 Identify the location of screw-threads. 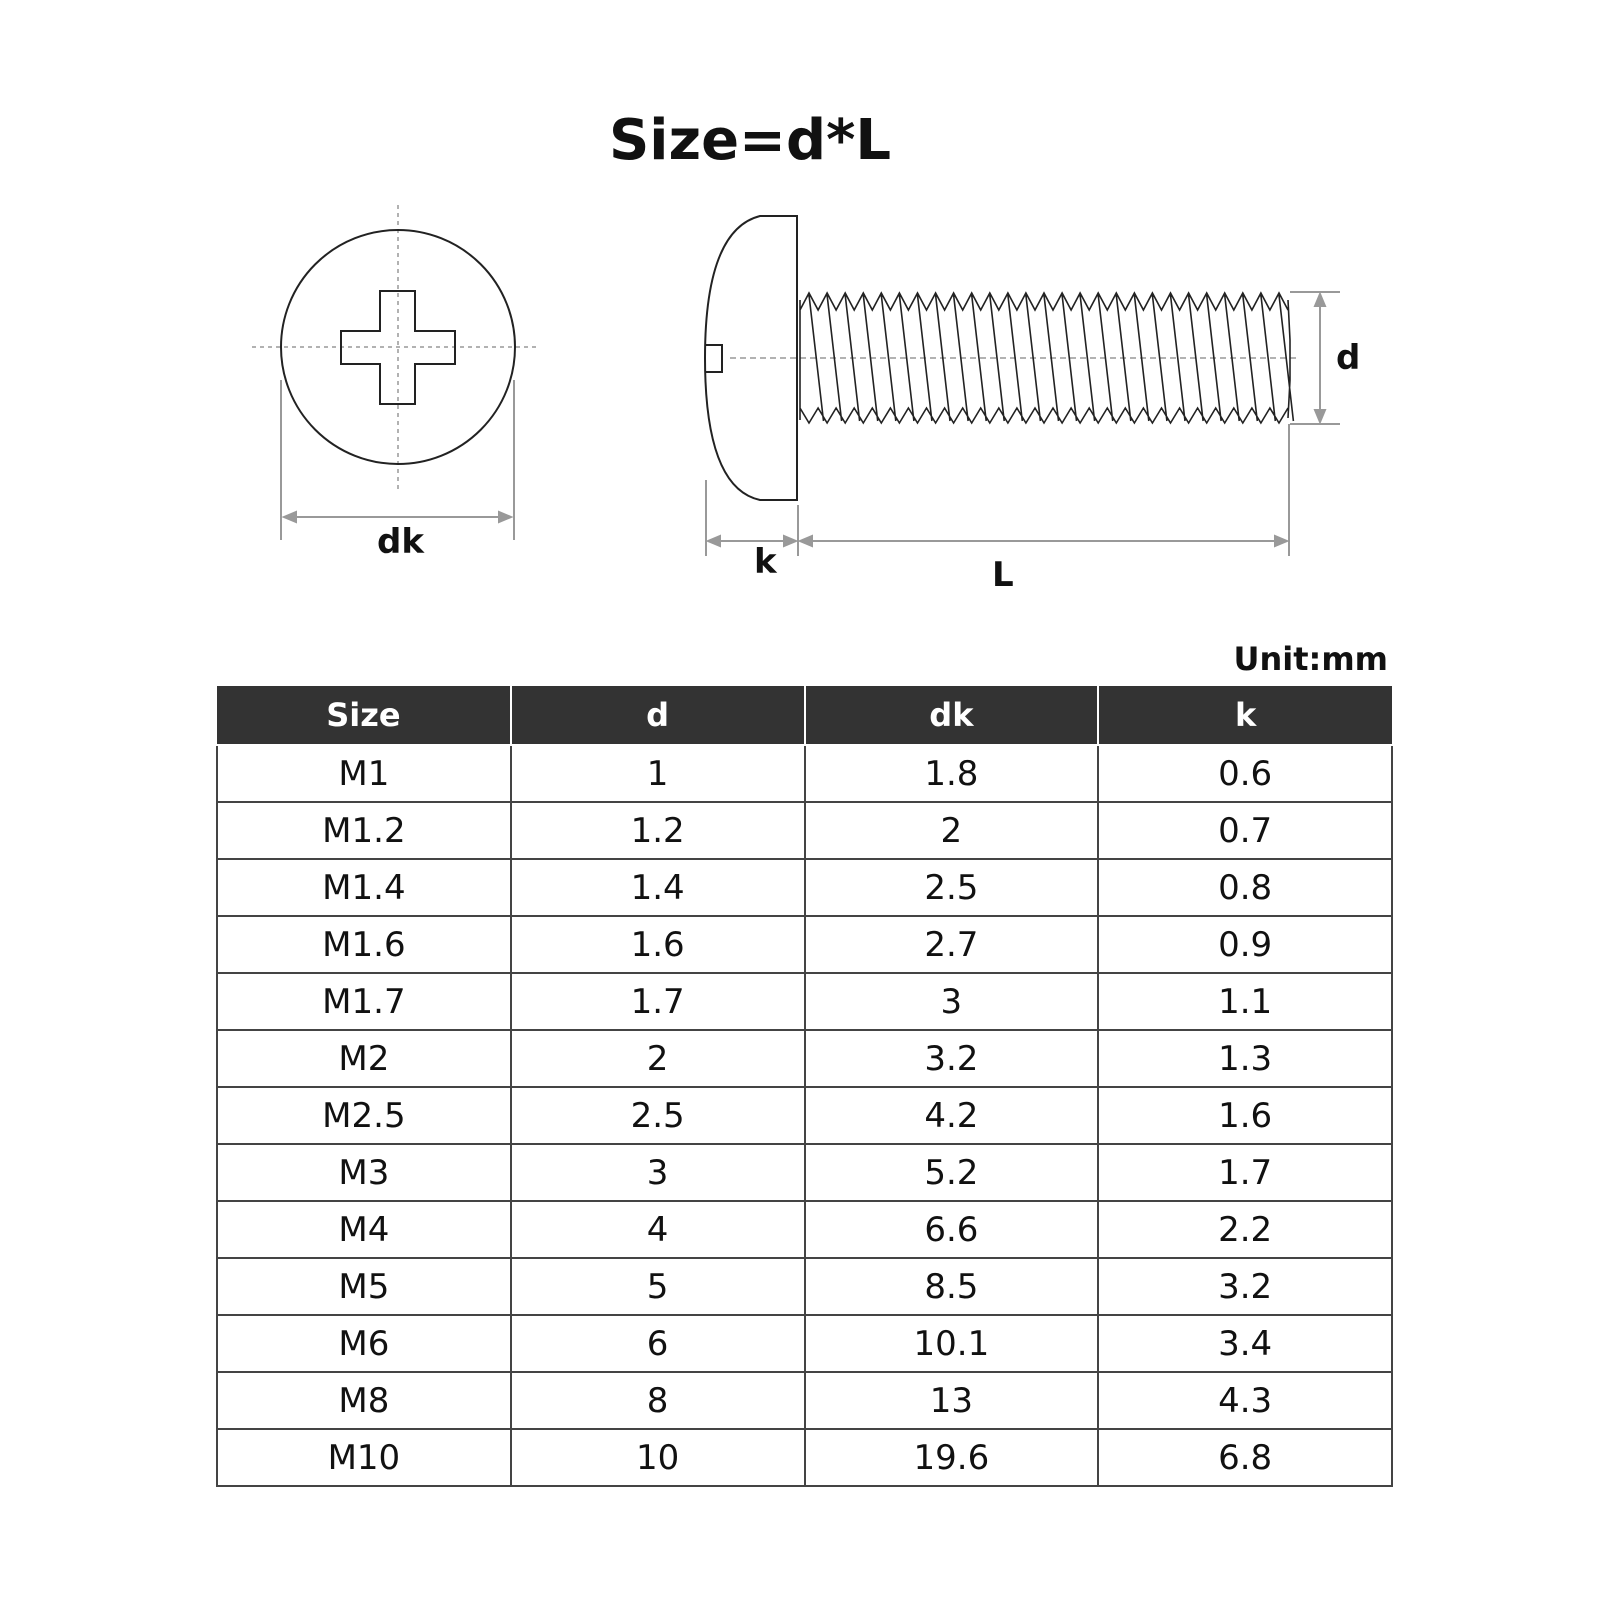
(1047, 358).